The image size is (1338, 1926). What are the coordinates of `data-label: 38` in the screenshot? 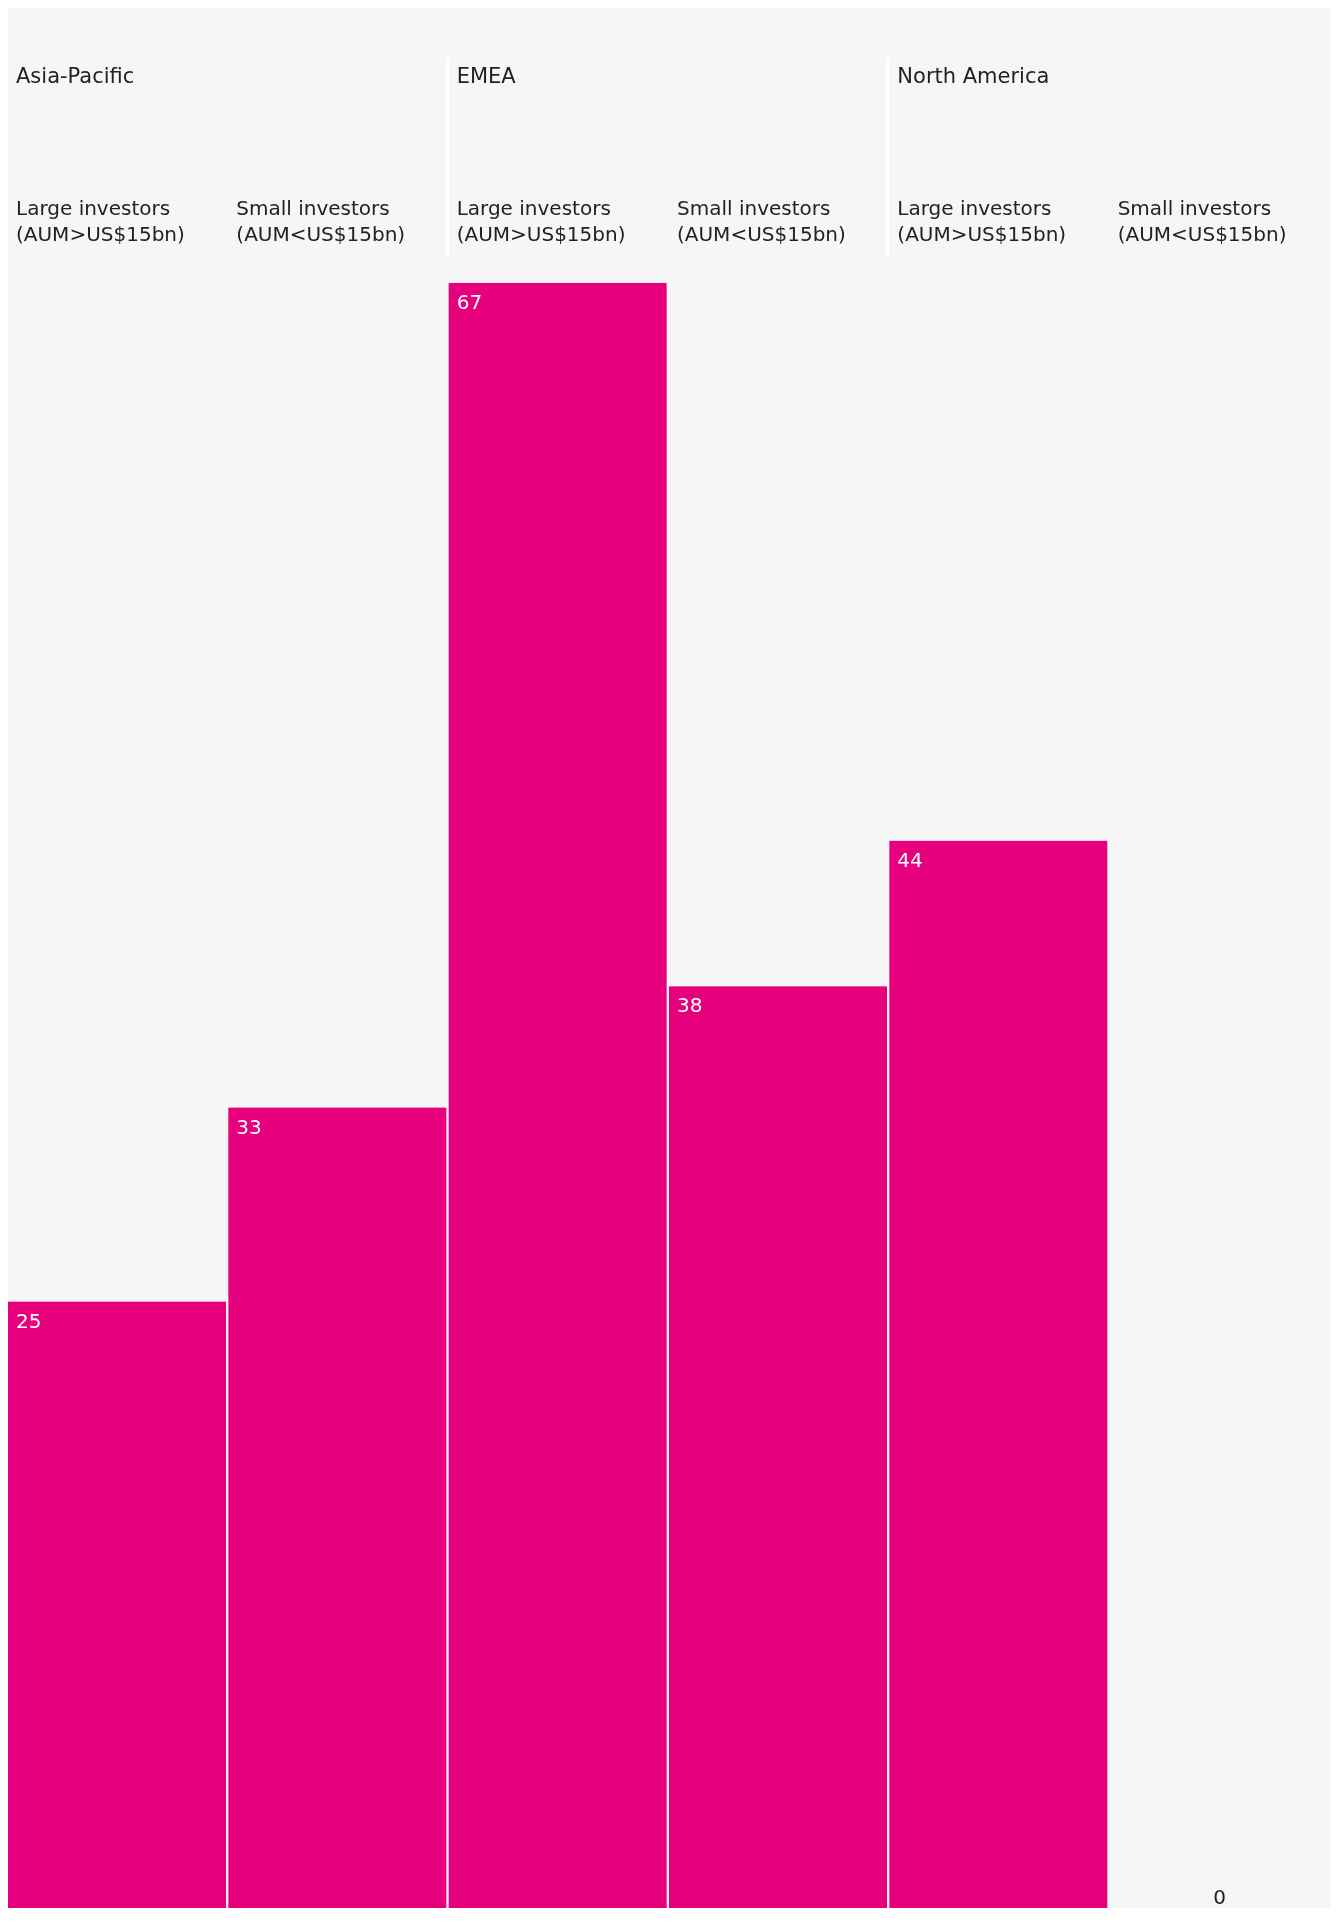 It's located at (690, 1005).